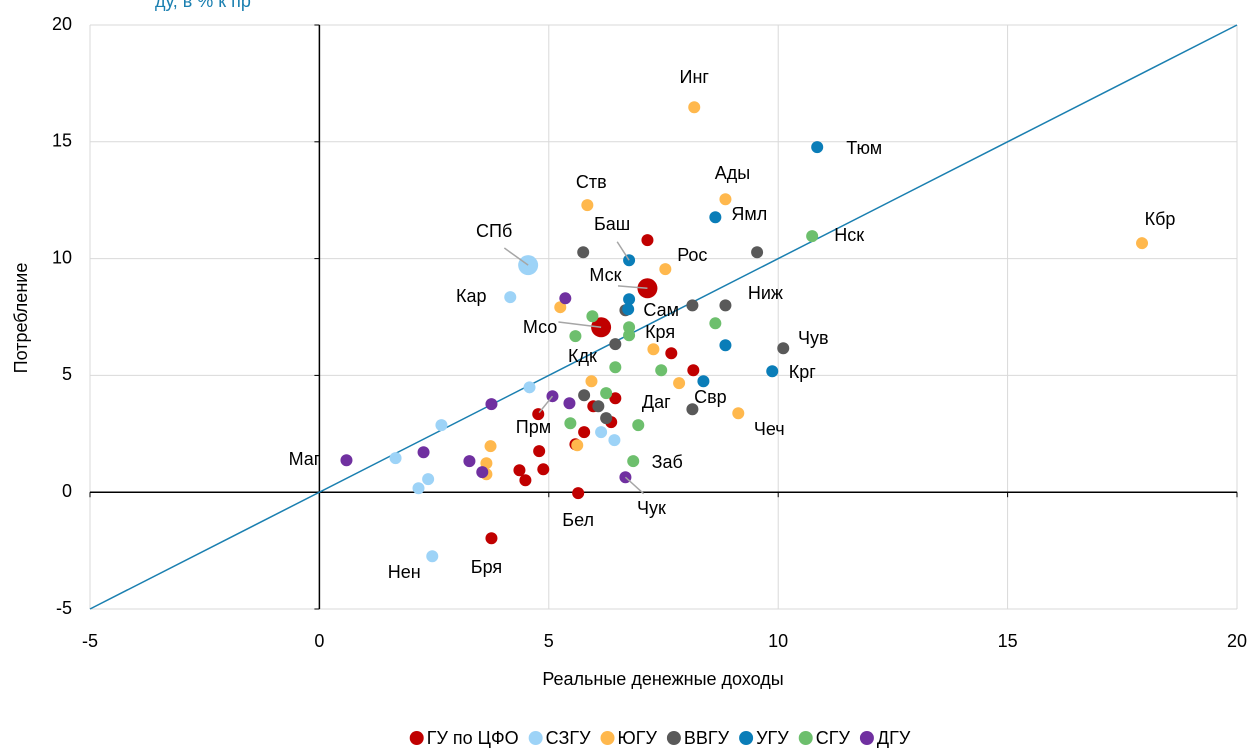 The image size is (1251, 749). Describe the element at coordinates (319, 641) in the screenshot. I see `x-tick-label: 0` at that location.